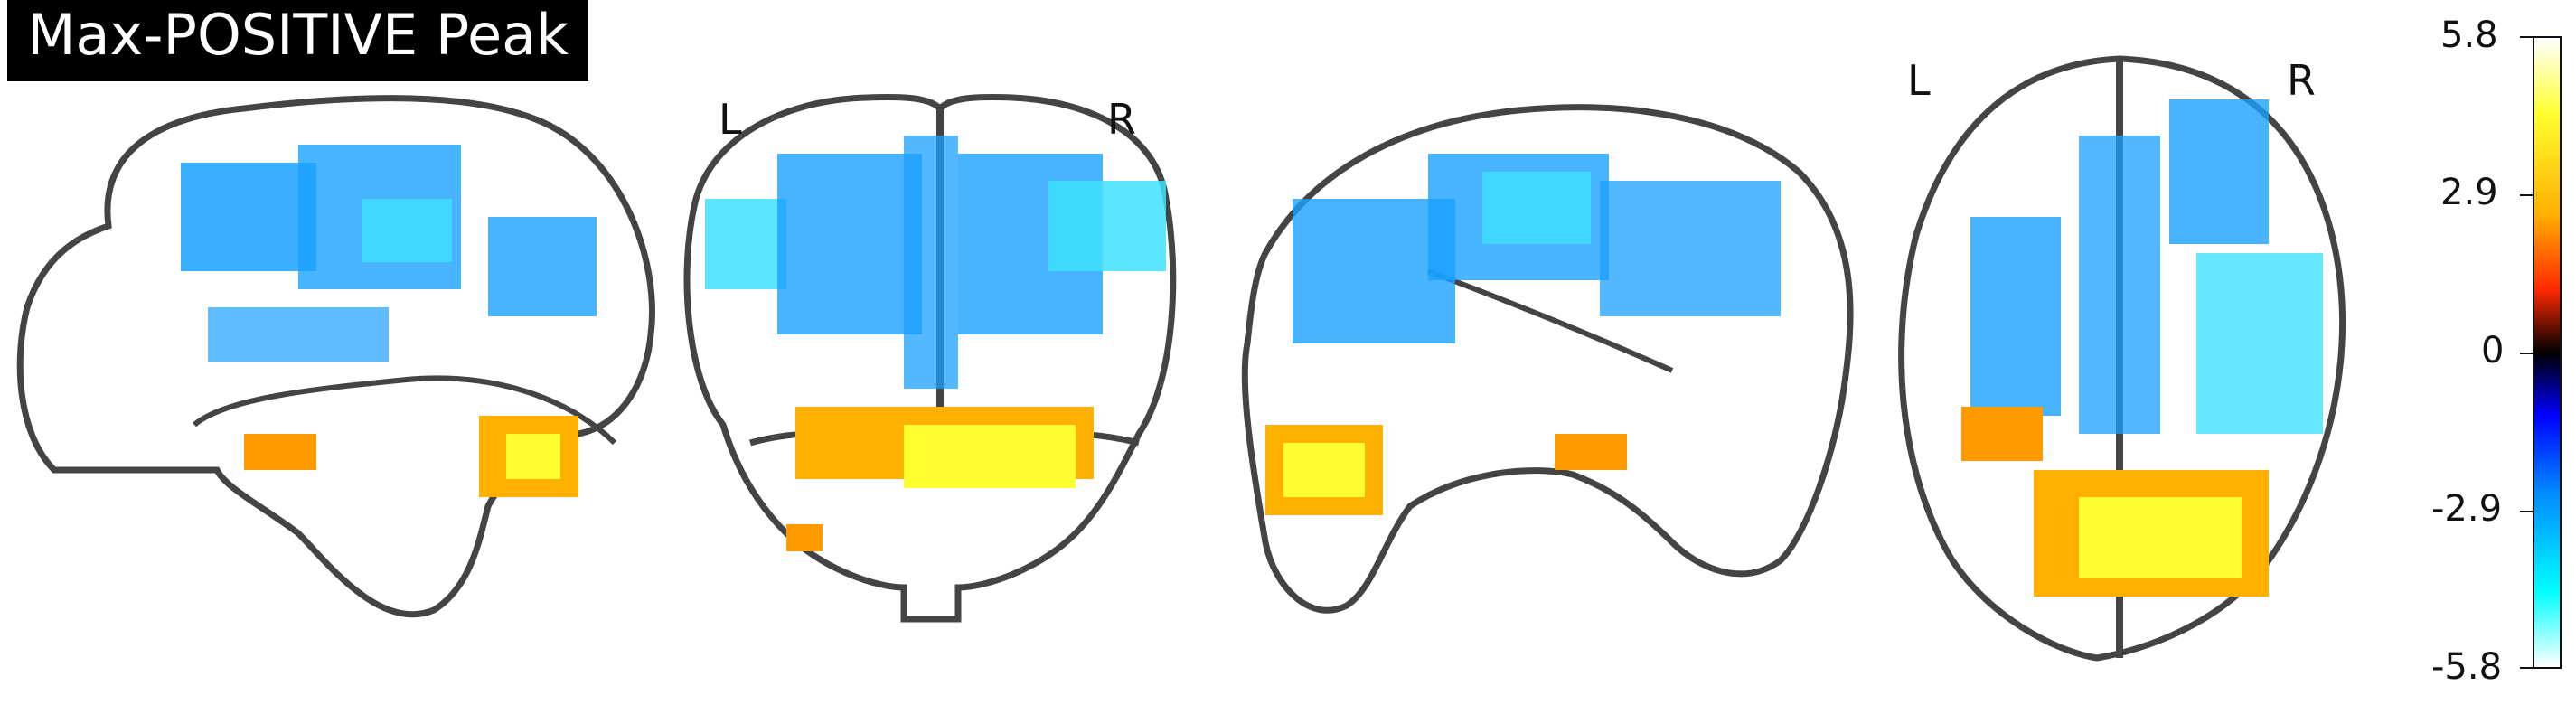 This screenshot has width=2576, height=705. I want to click on colorbar-tick-label: 5.8, so click(2469, 35).